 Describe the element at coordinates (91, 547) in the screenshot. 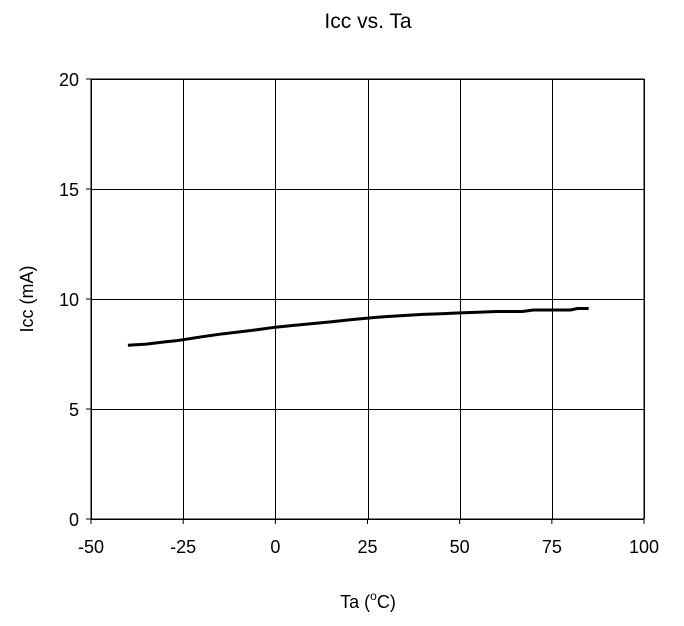

I see `x-tick-label: -50` at that location.